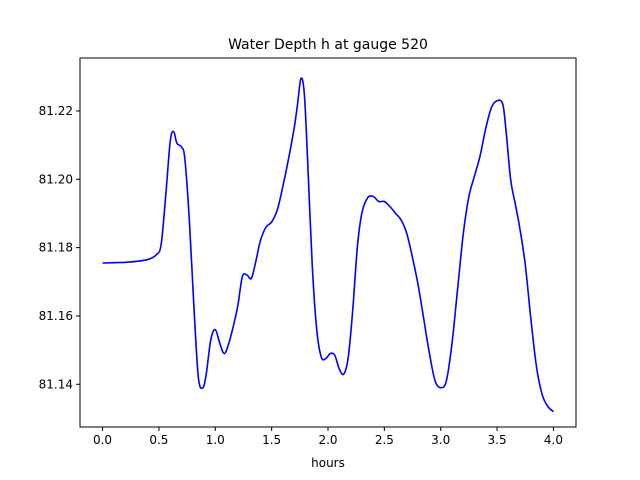  Describe the element at coordinates (56, 179) in the screenshot. I see `y-tick-label: 81.20` at that location.